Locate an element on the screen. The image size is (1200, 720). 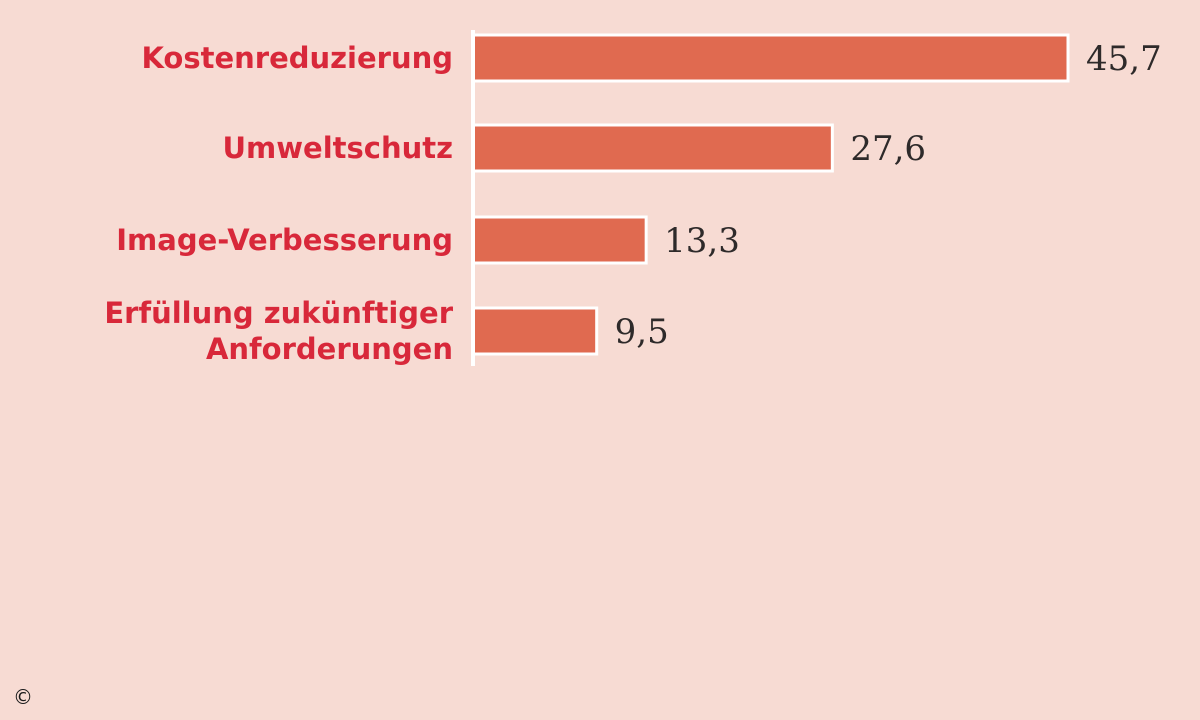
value-label: 13,3 is located at coordinates (702, 241).